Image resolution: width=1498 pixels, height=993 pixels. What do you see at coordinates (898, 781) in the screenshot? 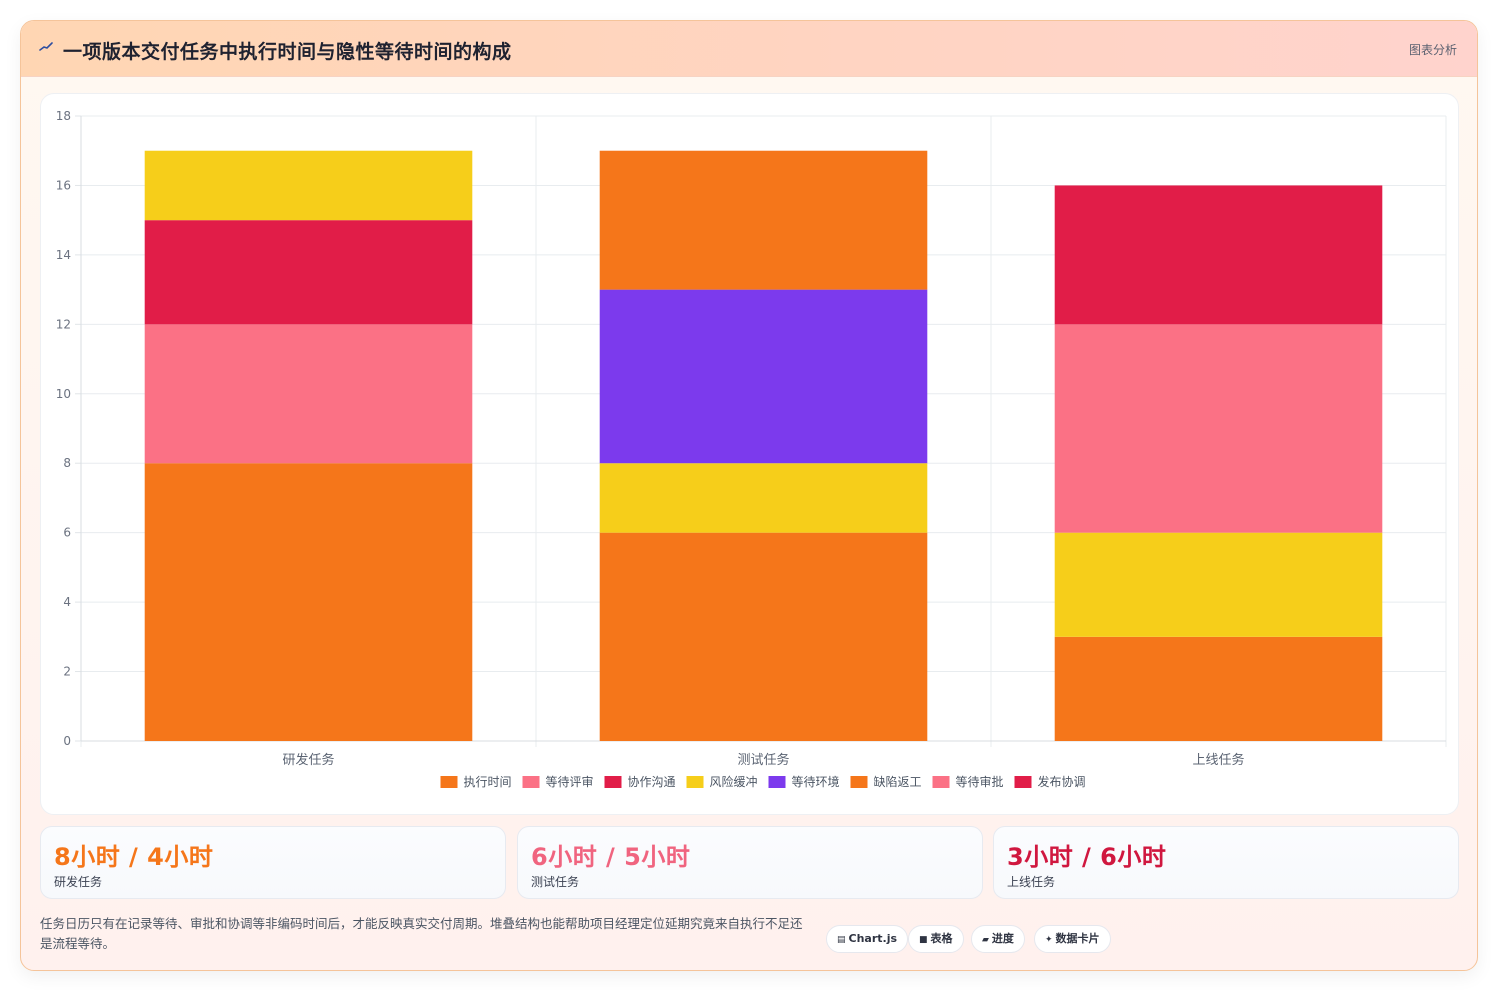
I see `legend-label: 缺陷返工` at bounding box center [898, 781].